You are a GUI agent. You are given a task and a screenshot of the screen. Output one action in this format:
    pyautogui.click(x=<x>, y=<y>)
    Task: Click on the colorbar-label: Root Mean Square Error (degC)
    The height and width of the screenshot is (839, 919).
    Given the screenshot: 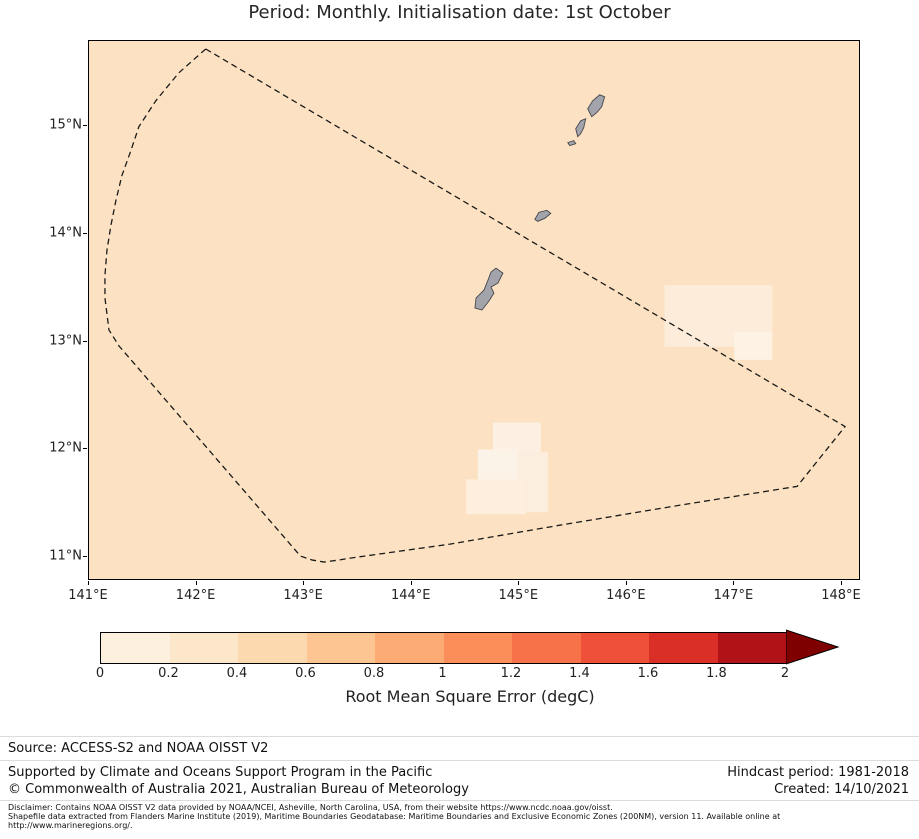 What is the action you would take?
    pyautogui.click(x=470, y=696)
    